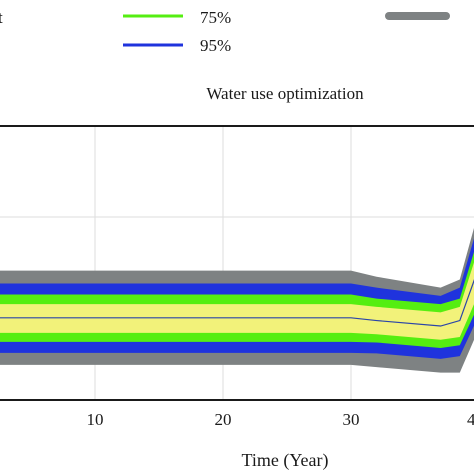  I want to click on legend-label-75: 75%, so click(215, 17).